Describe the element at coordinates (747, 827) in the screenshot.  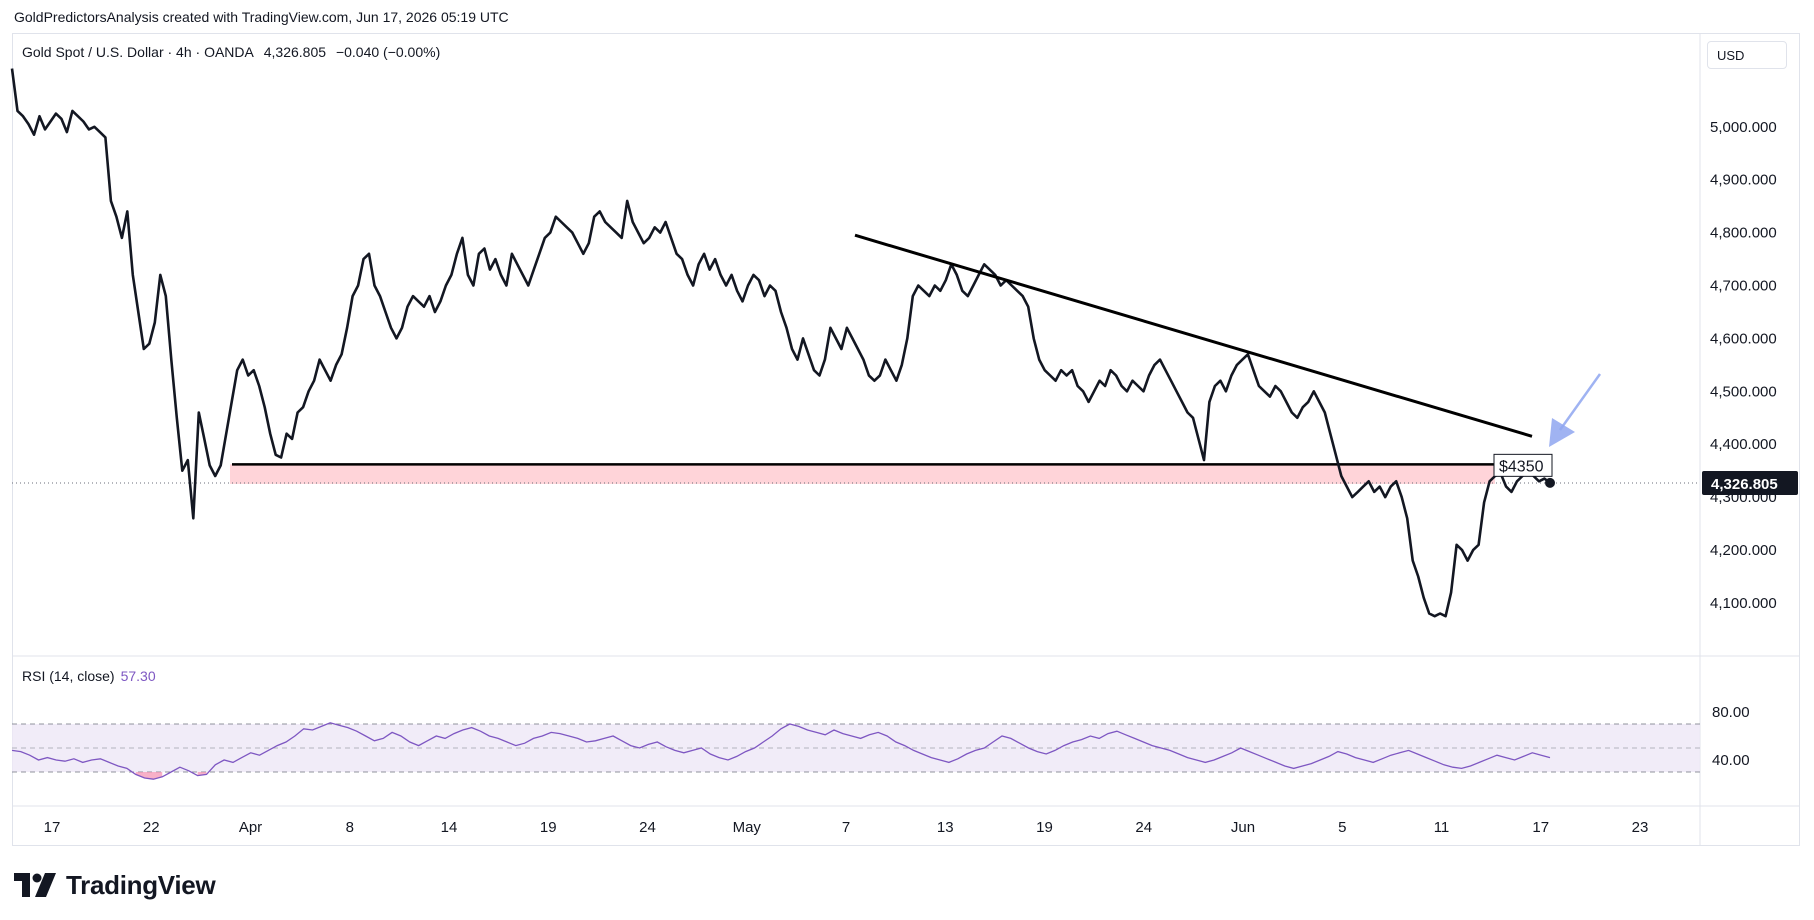
I see `time-tick-label: May` at that location.